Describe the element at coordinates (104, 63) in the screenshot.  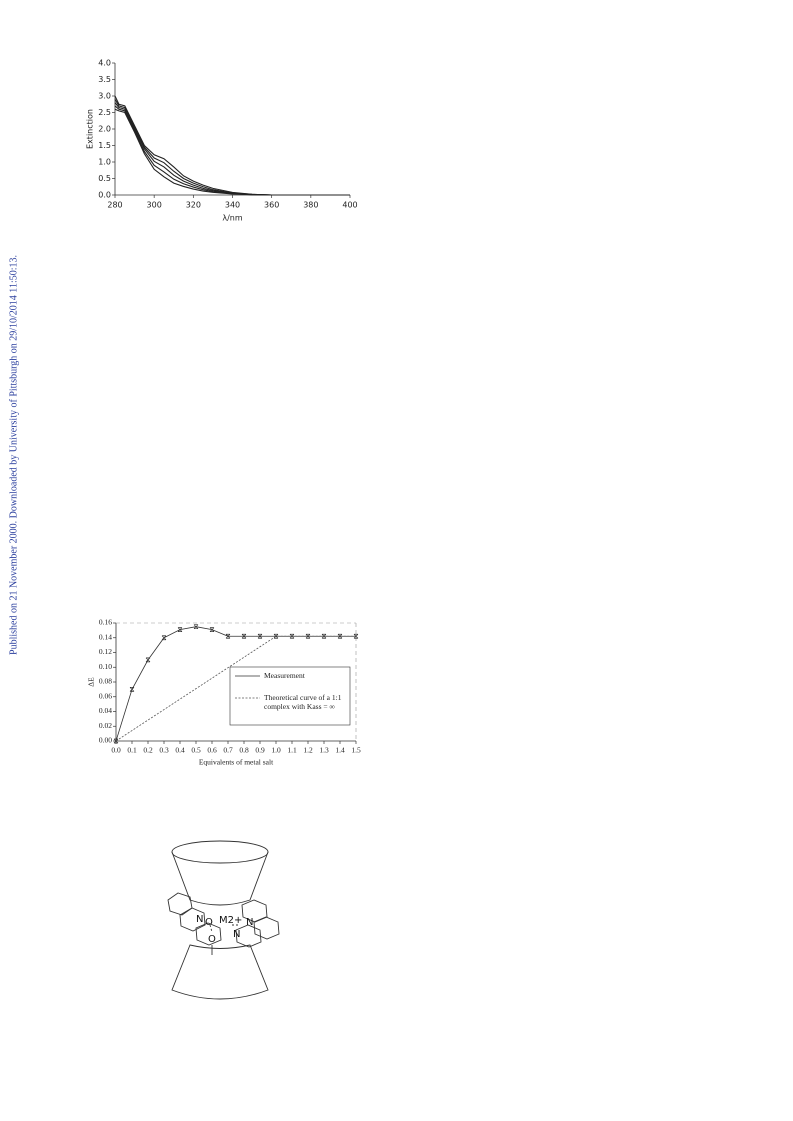
I see `y-tick-label: 4.0` at that location.